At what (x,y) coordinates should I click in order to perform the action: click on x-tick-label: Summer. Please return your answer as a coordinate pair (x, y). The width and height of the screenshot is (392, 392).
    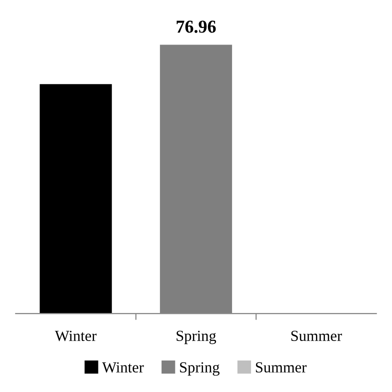
    Looking at the image, I should click on (316, 336).